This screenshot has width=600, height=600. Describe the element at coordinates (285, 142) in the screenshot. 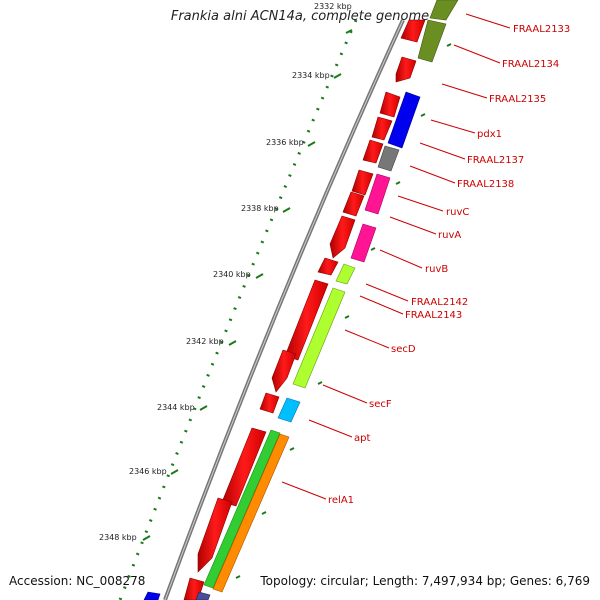

I see `tick-label: 2336 kbp` at that location.